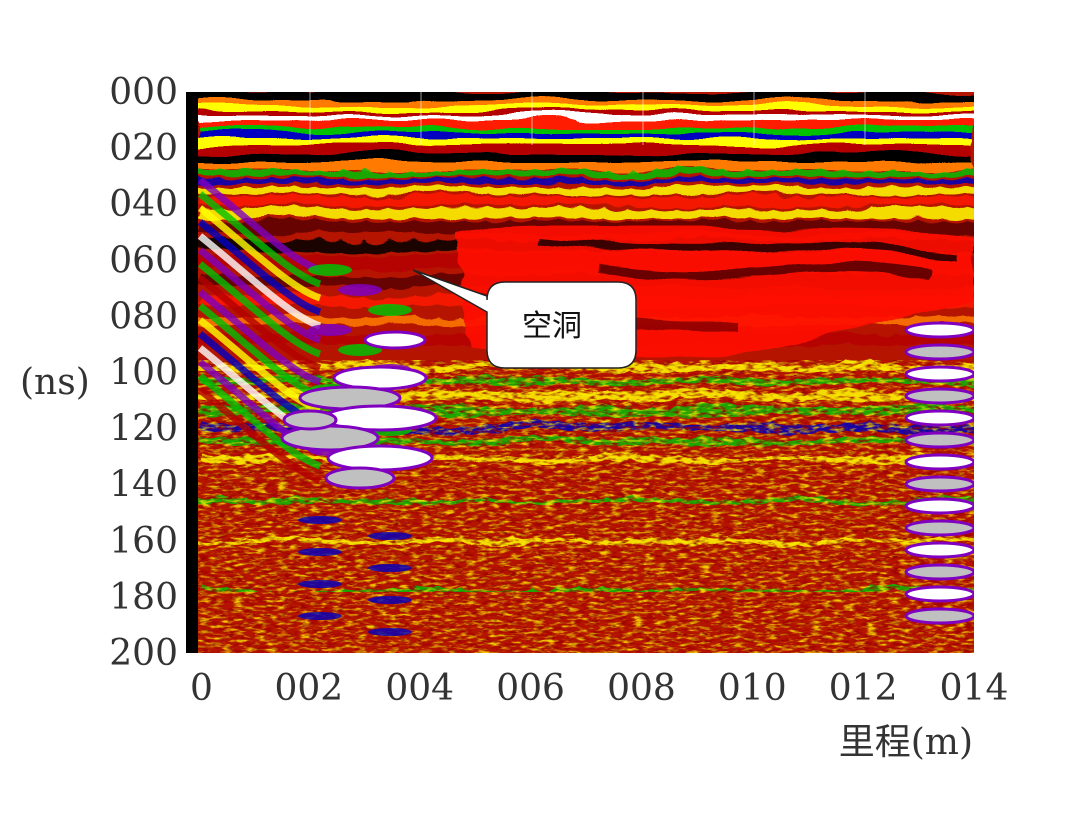  I want to click on x-tick-label: 014, so click(974, 688).